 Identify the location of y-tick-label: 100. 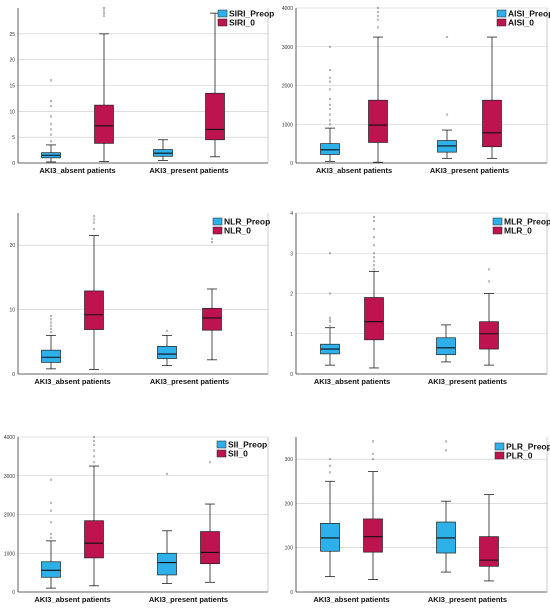
(289, 549).